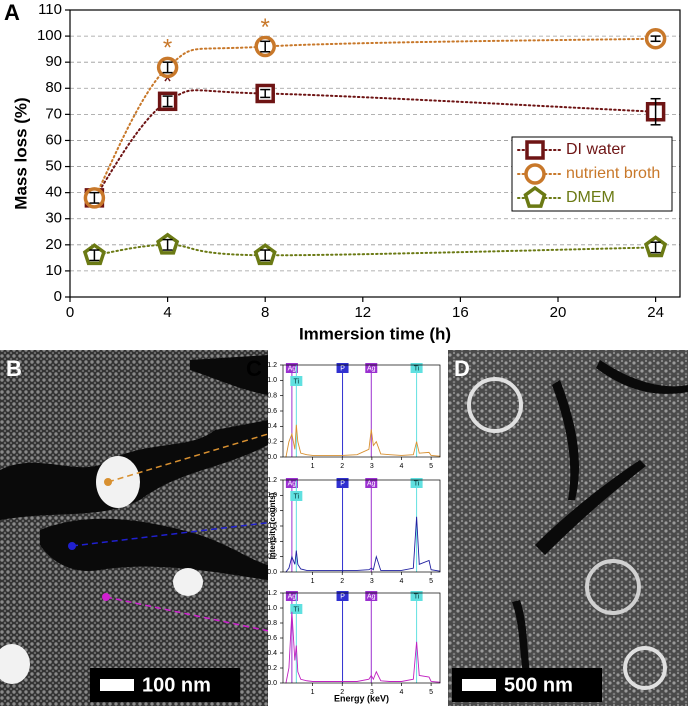  Describe the element at coordinates (14, 368) in the screenshot. I see `panel-label: B` at that location.